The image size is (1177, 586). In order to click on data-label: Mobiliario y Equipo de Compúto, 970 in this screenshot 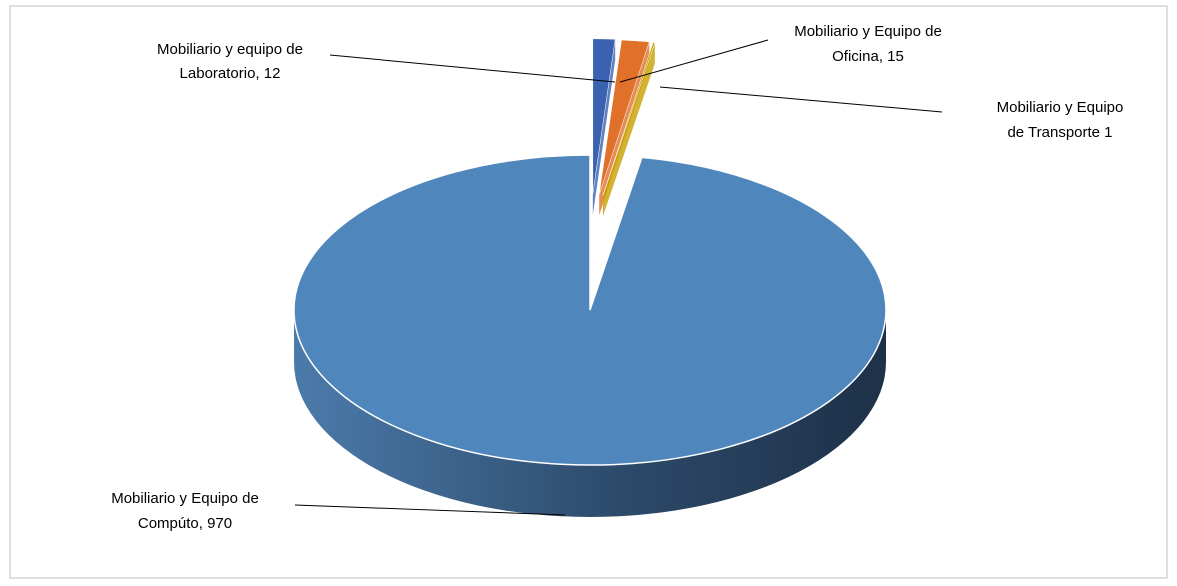, I will do `click(185, 511)`.